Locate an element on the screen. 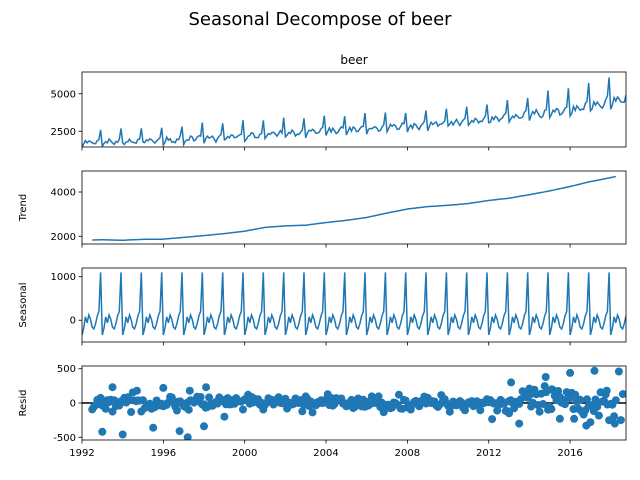  resid-ylabel: Resid is located at coordinates (23, 403).